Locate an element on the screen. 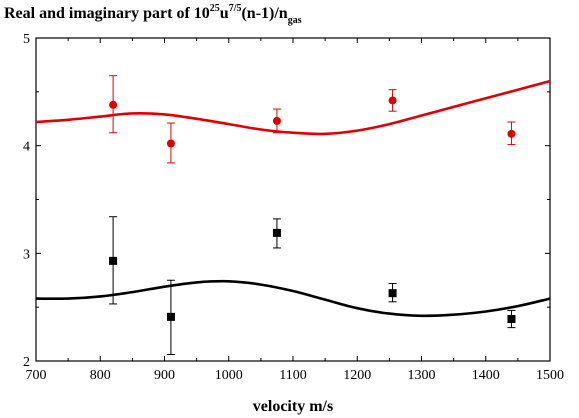  title-part: gas is located at coordinates (295, 20).